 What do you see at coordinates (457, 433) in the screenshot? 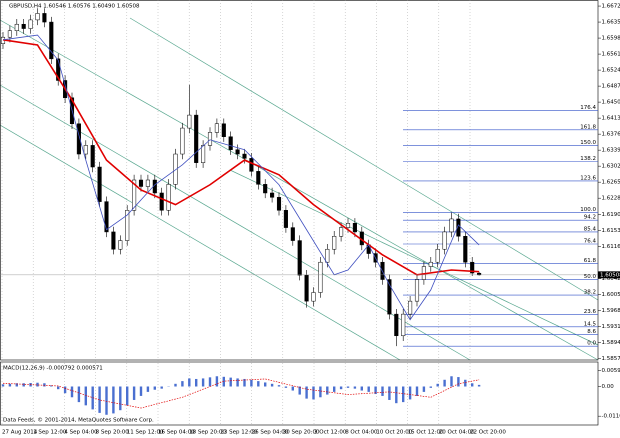
I see `x-tick-label: 20 Oct 04:00` at bounding box center [457, 433].